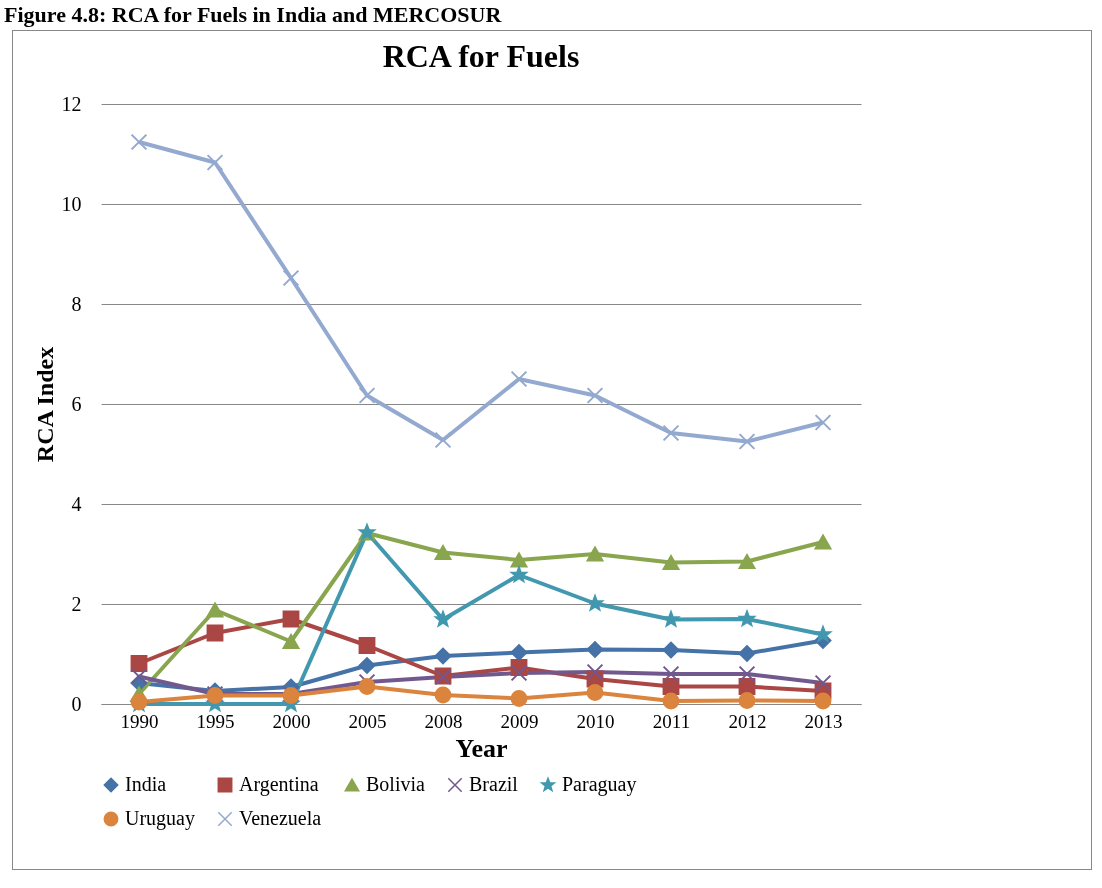  I want to click on y-tick-label: 0, so click(76, 703).